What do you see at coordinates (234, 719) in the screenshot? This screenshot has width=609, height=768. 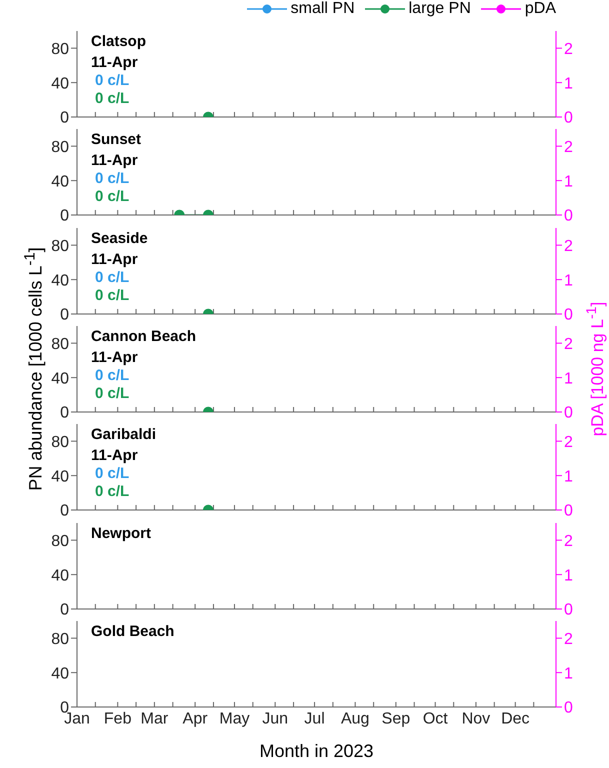 I see `x-tick-label: May` at bounding box center [234, 719].